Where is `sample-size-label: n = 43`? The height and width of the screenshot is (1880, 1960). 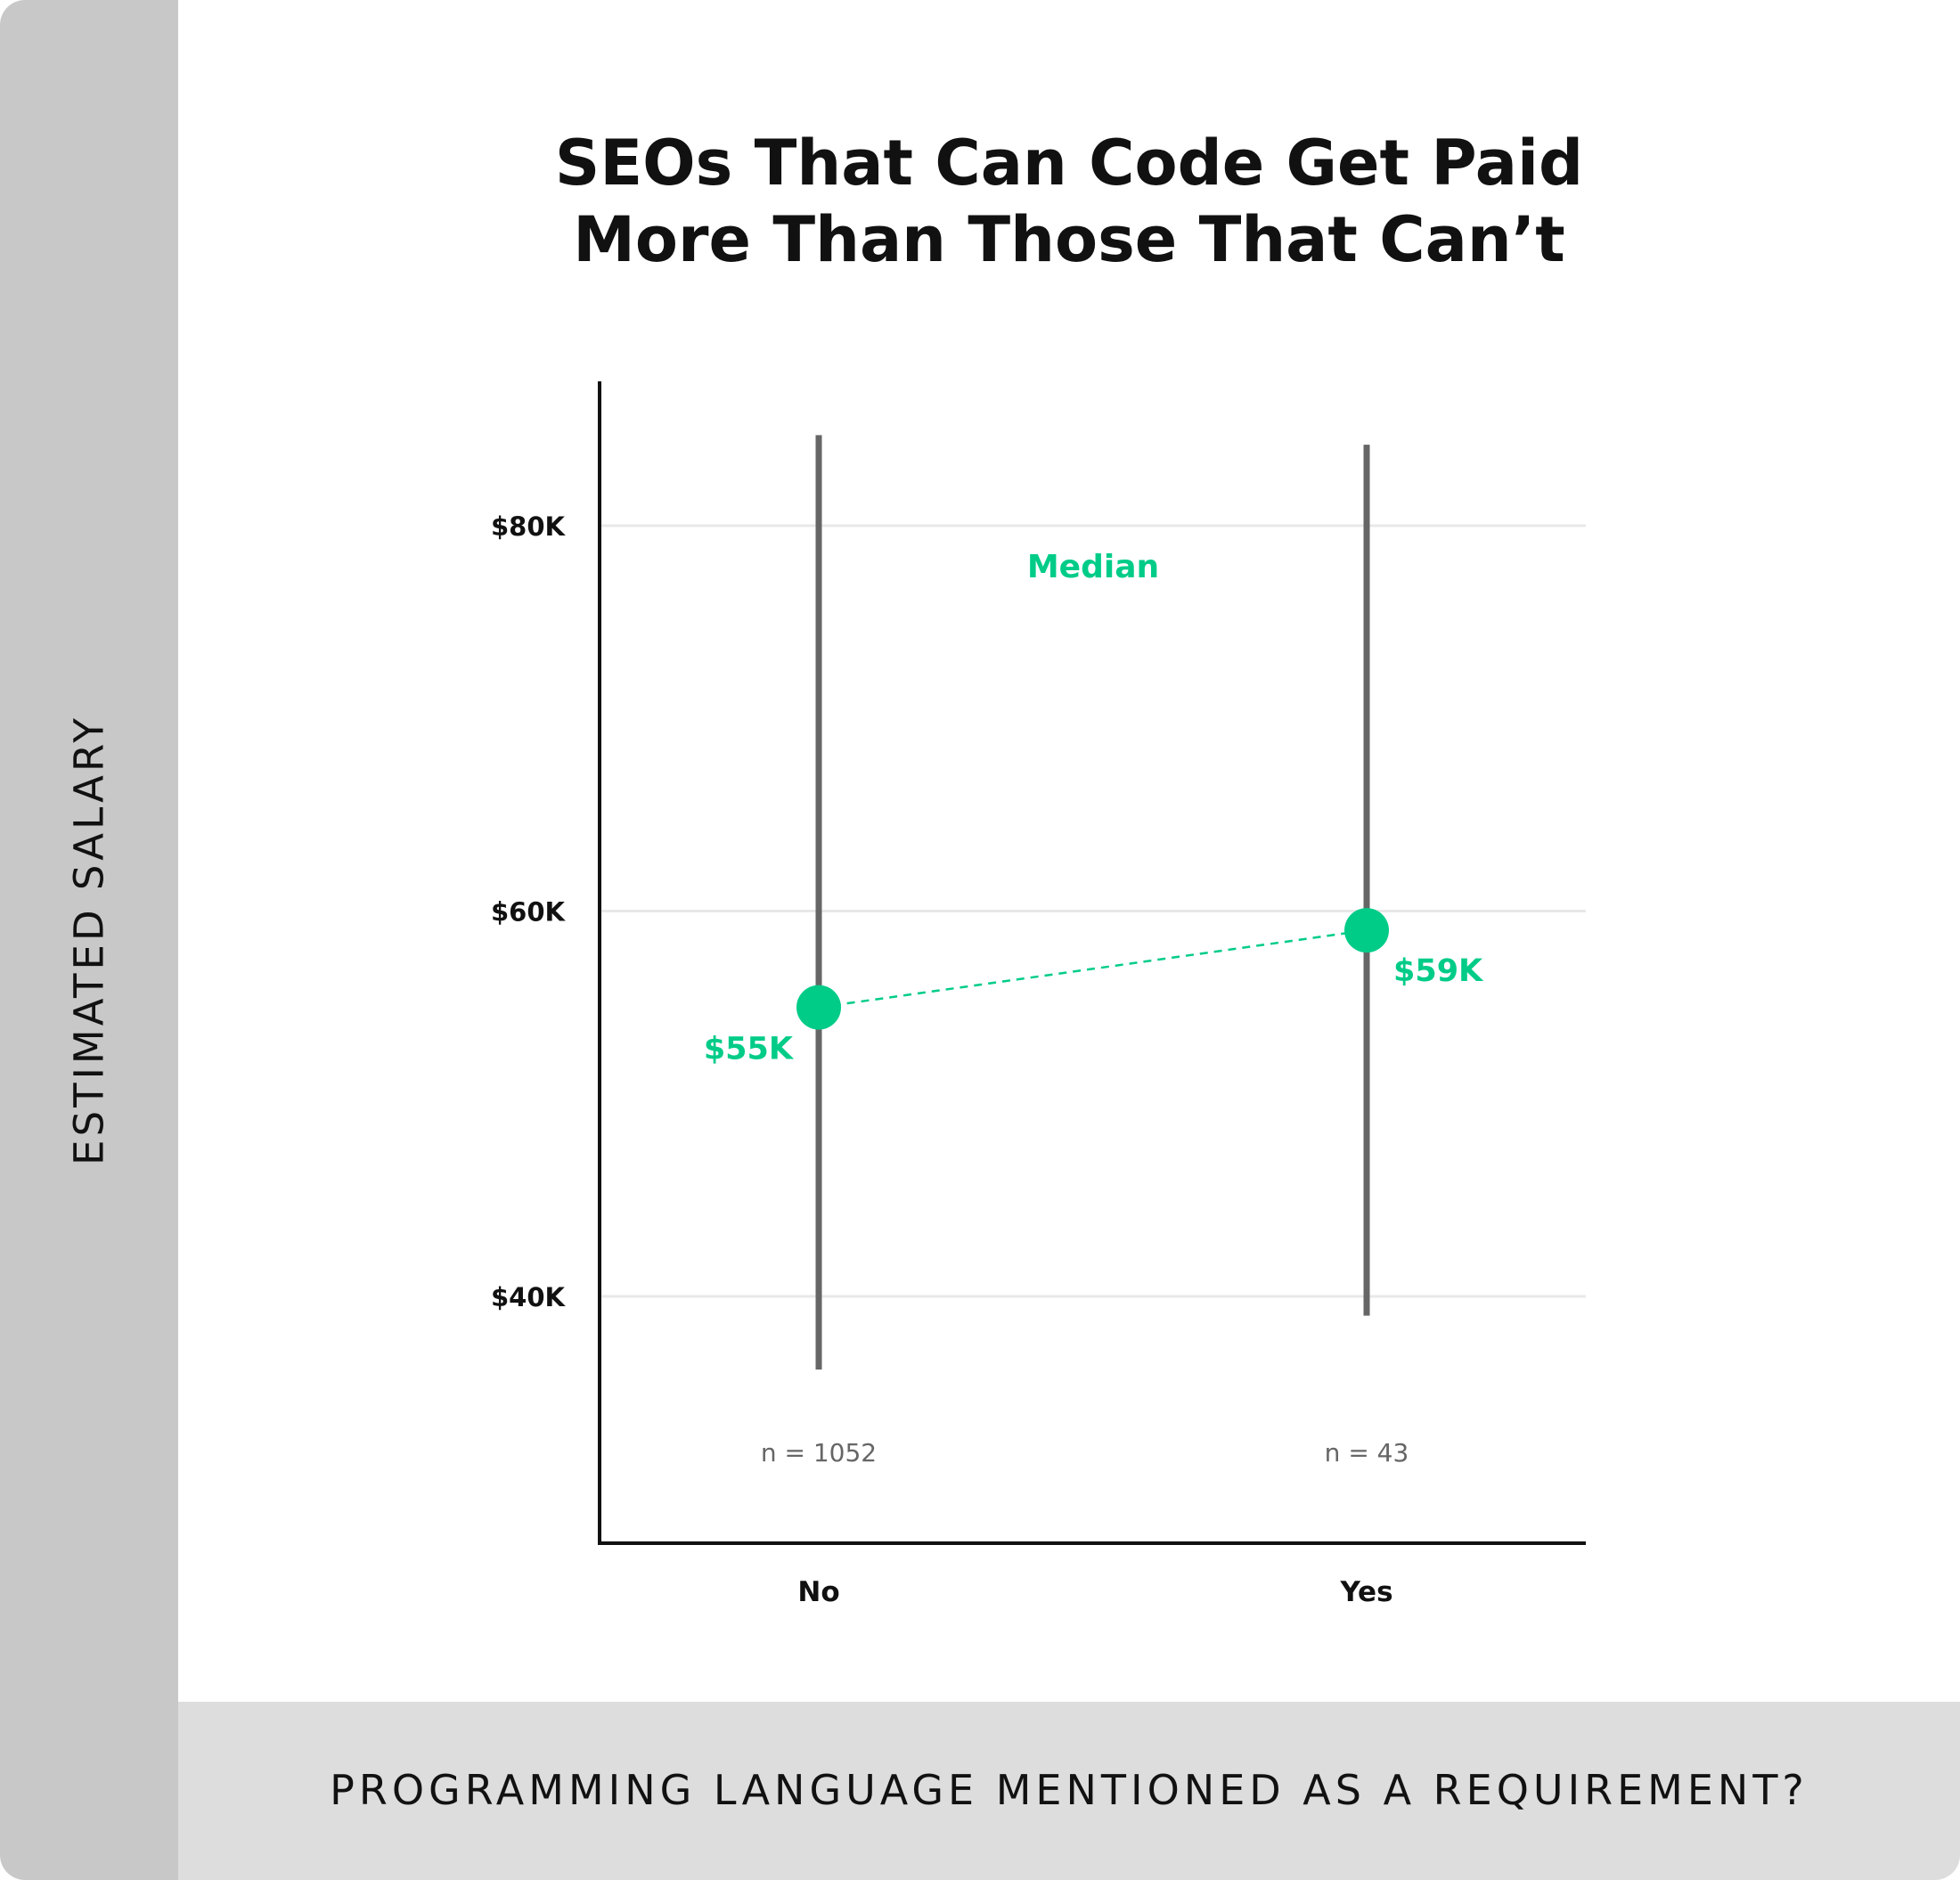 sample-size-label: n = 43 is located at coordinates (1367, 1452).